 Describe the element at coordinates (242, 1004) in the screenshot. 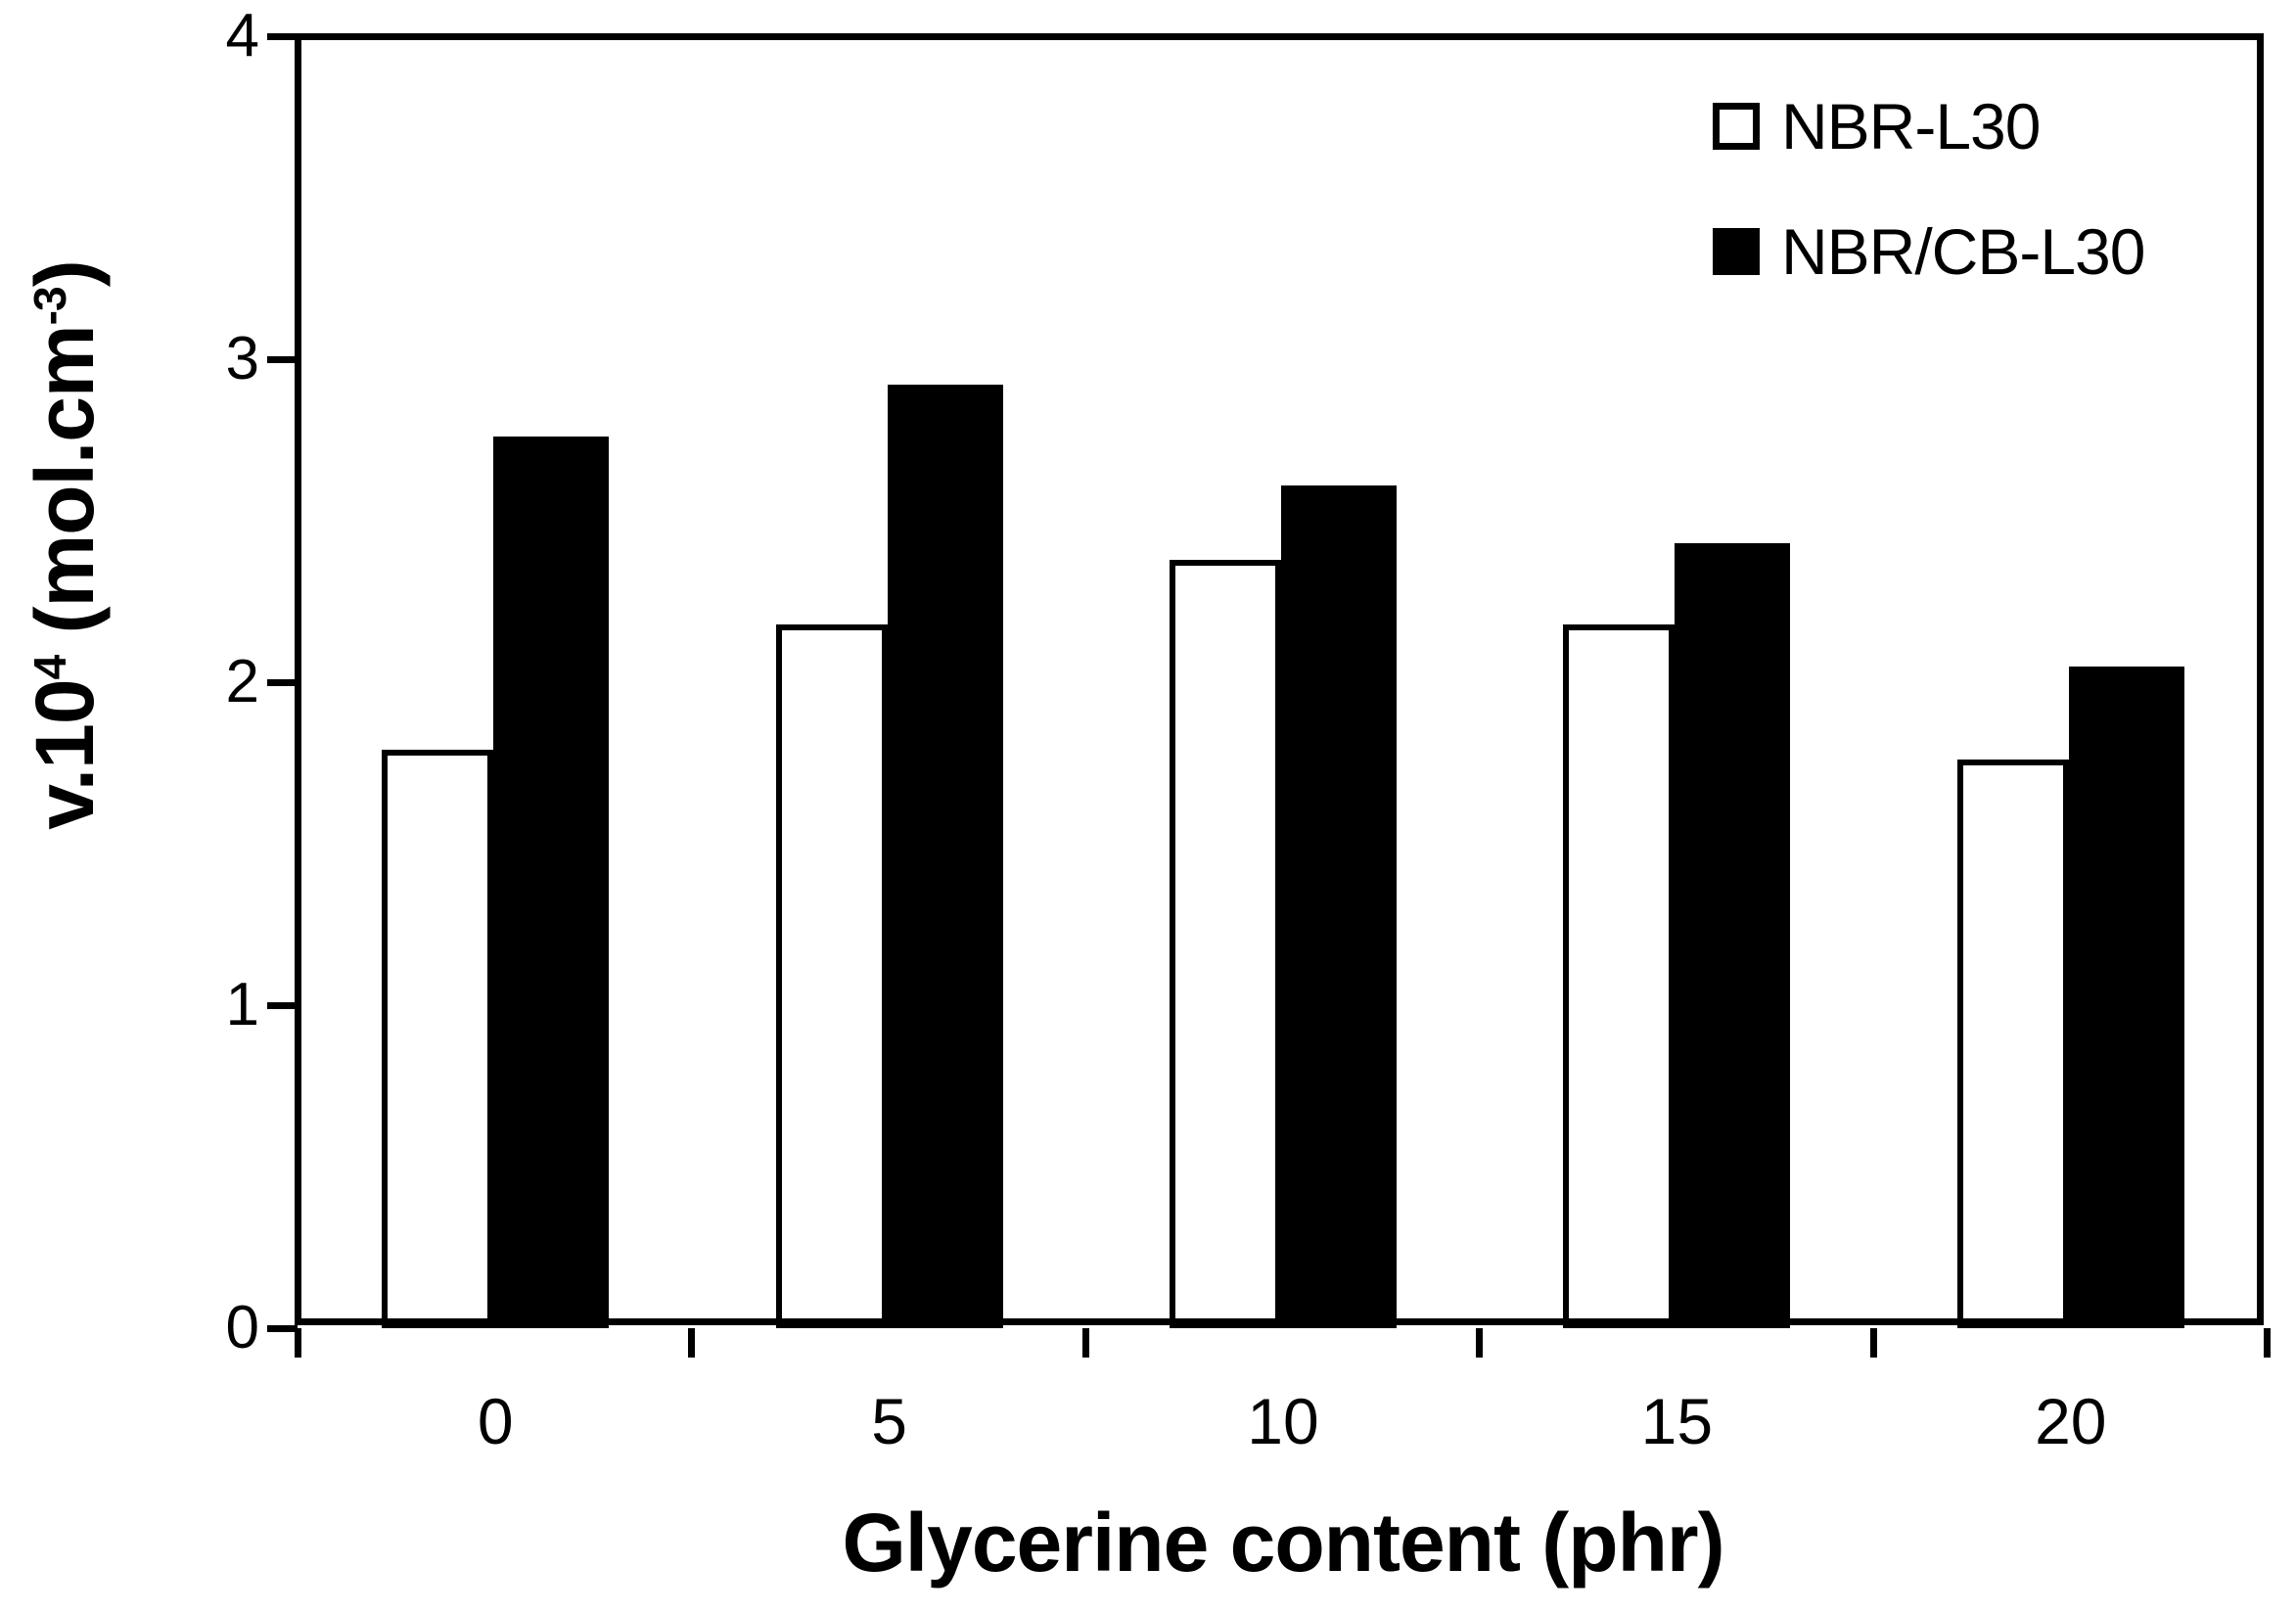

I see `y-axis-tick-label: 1` at that location.